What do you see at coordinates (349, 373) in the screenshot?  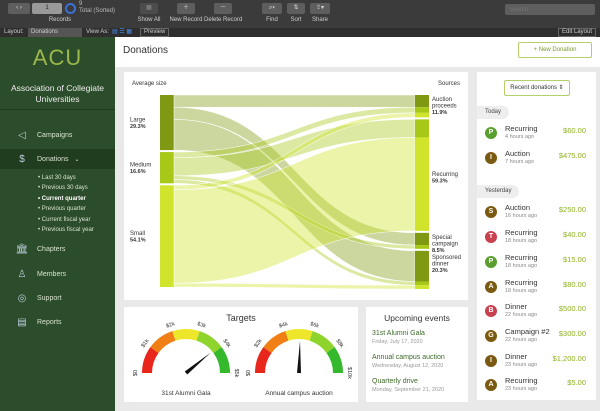 I see `gauge-tick: $10k` at bounding box center [349, 373].